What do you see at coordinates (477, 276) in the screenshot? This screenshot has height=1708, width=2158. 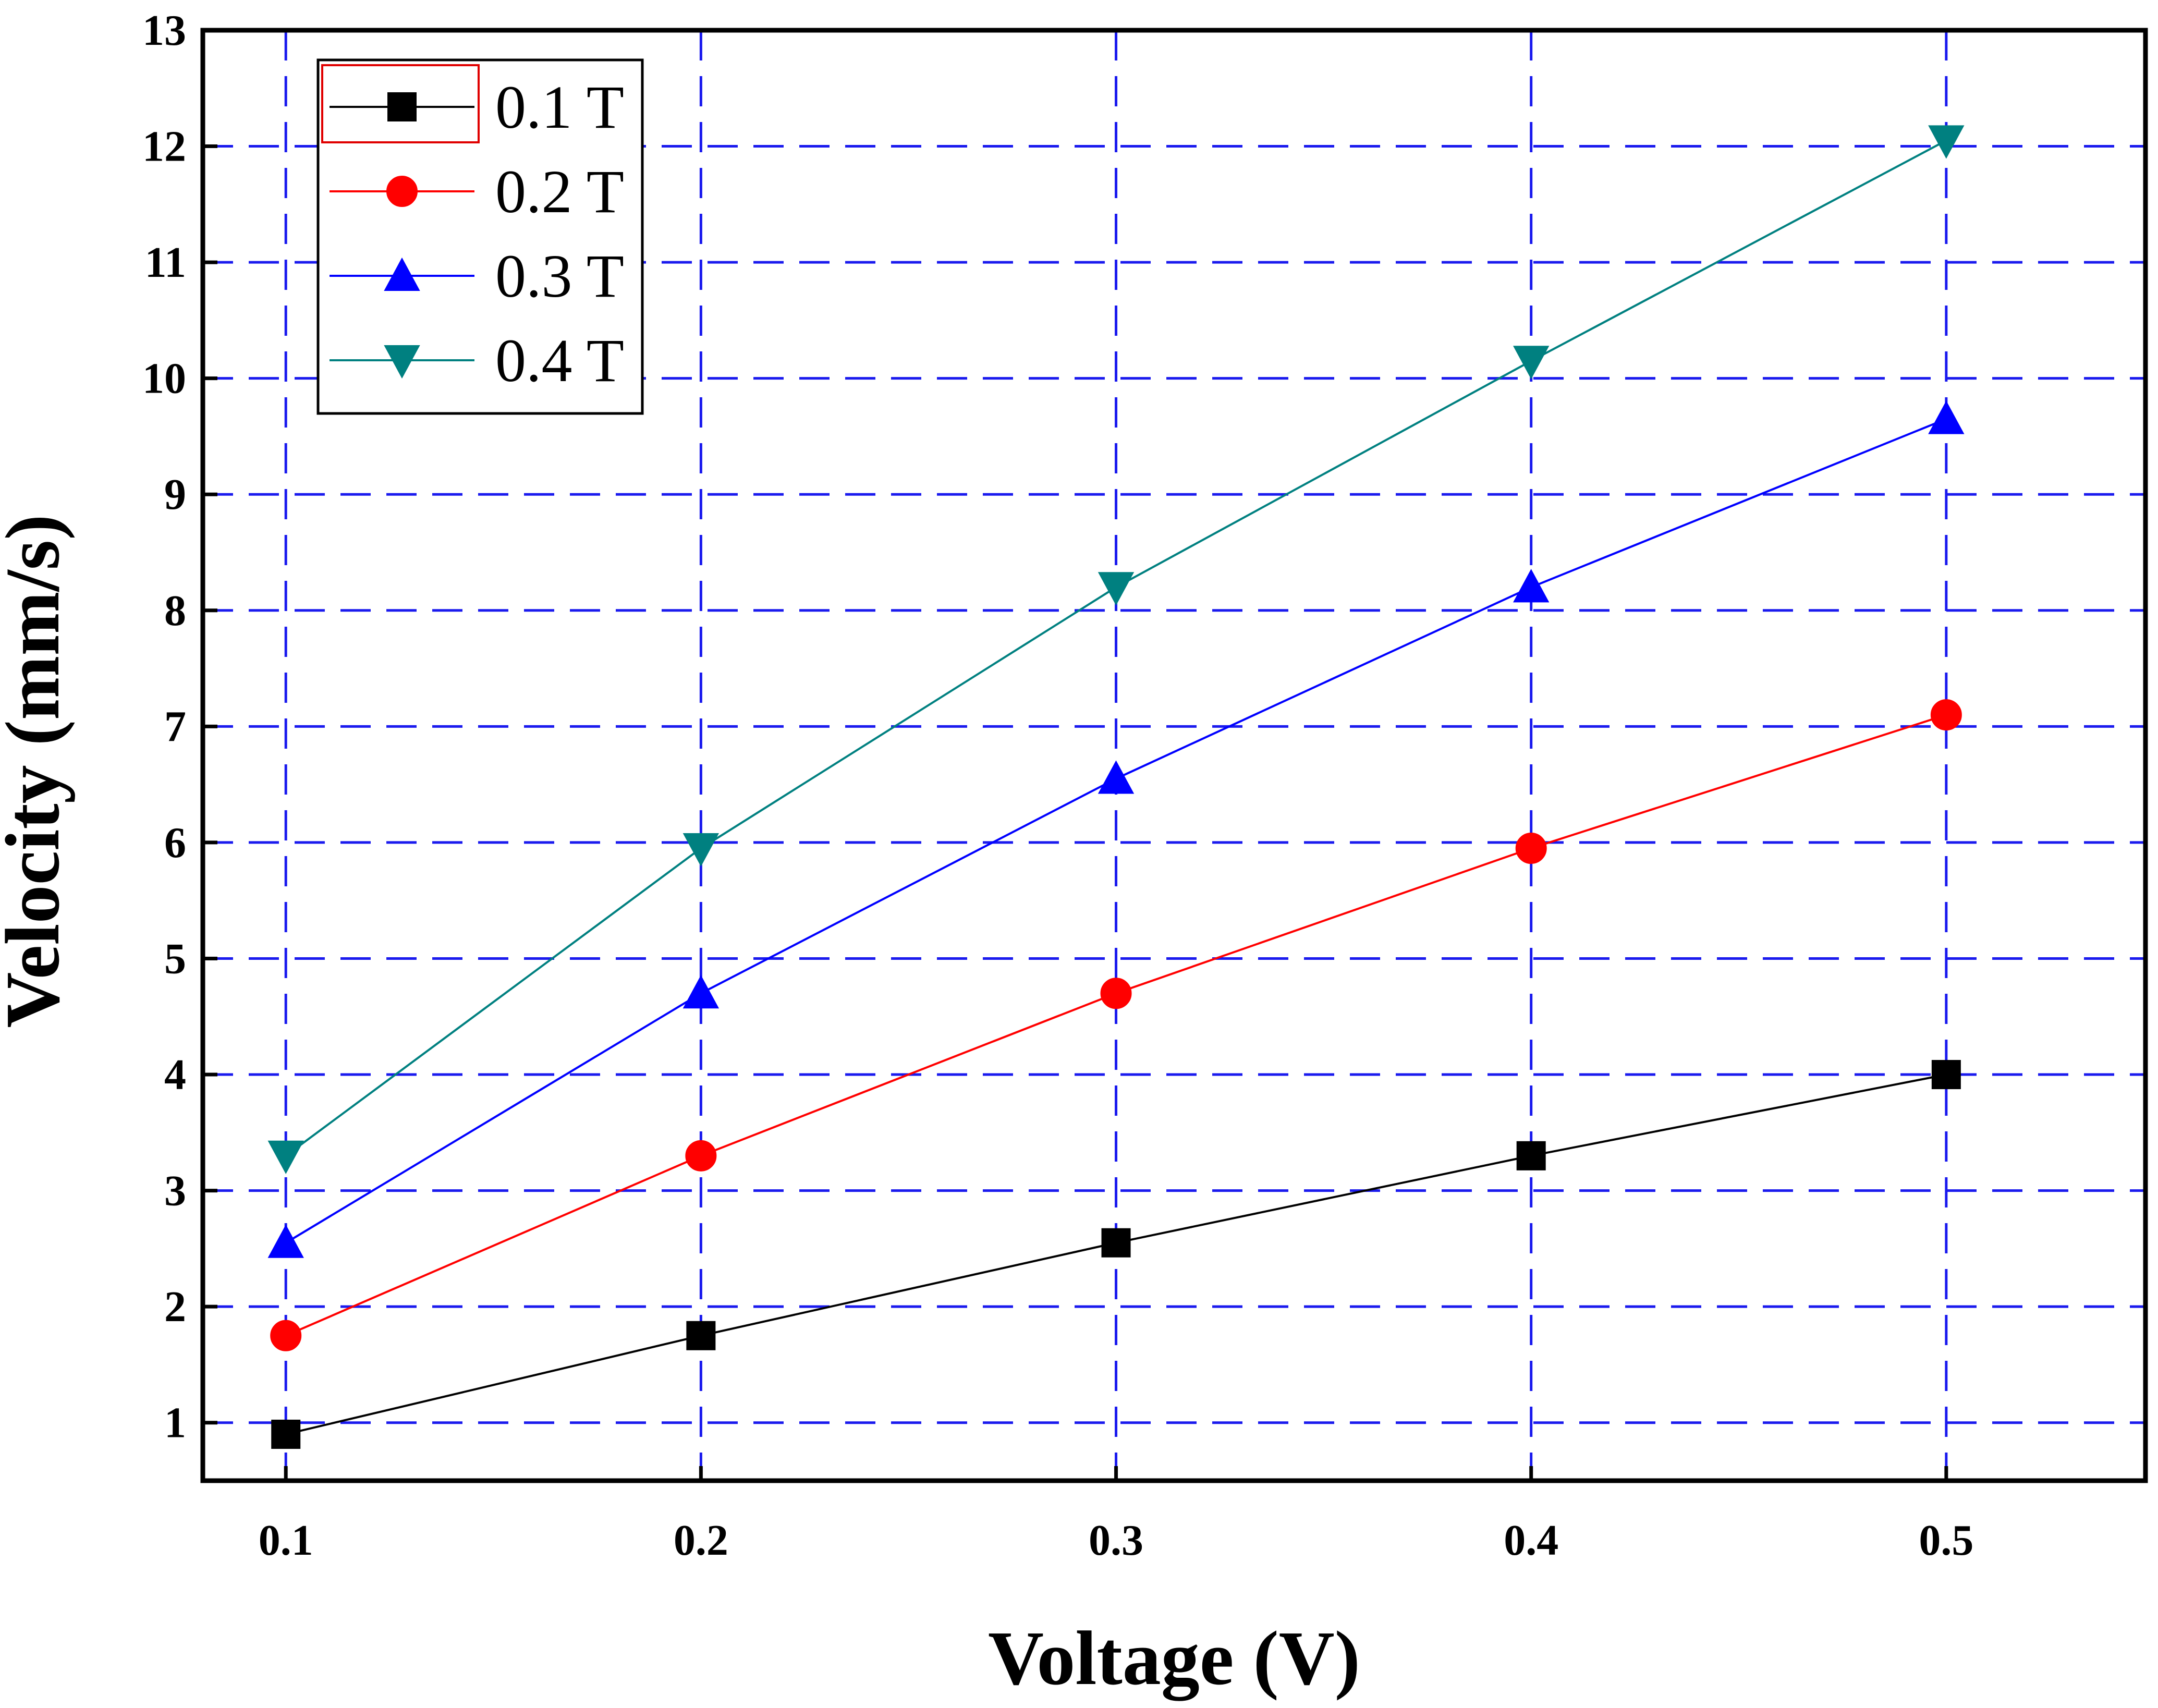 I see `legend-item: 0.3 T` at bounding box center [477, 276].